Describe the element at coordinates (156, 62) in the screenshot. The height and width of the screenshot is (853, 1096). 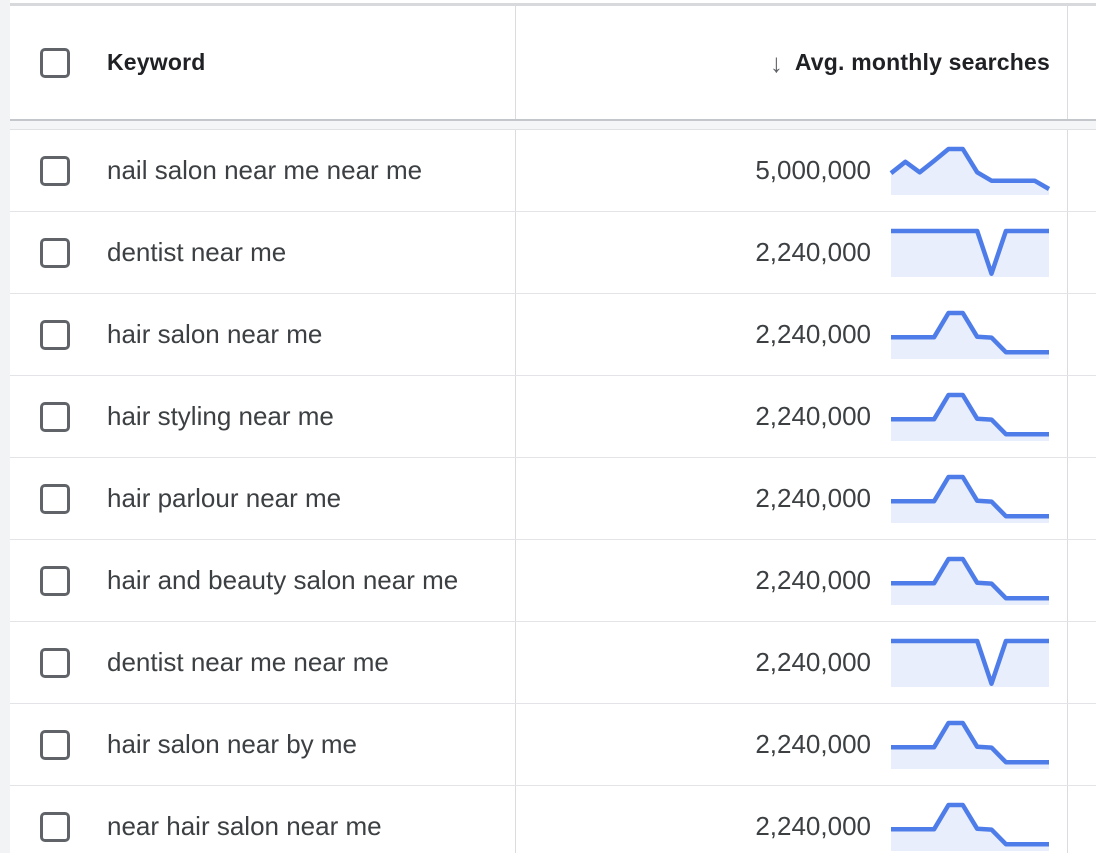
I see `keyword-column-header: Keyword` at that location.